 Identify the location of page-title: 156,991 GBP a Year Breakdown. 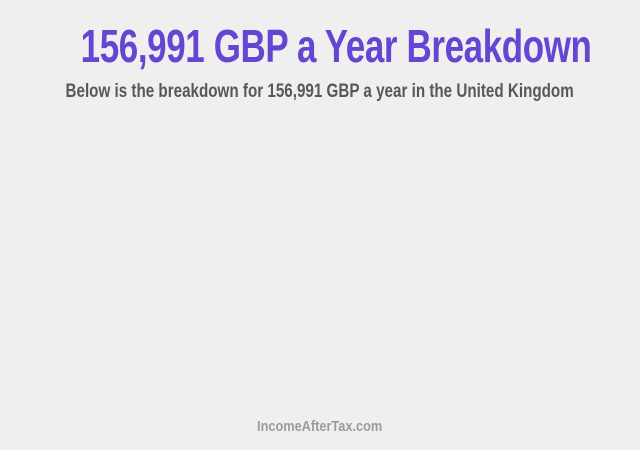
(320, 46).